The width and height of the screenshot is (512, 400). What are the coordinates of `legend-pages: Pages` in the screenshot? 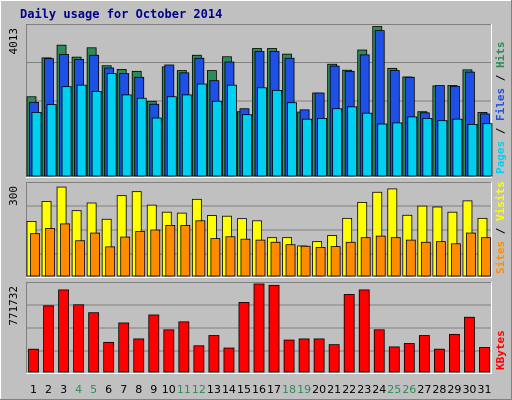 It's located at (500, 157).